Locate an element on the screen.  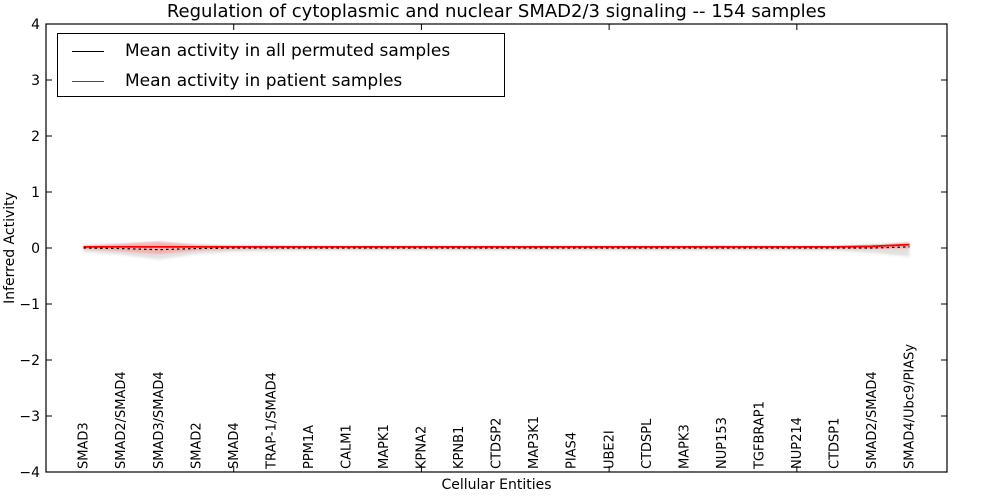
std-bands is located at coordinates (496, 250).